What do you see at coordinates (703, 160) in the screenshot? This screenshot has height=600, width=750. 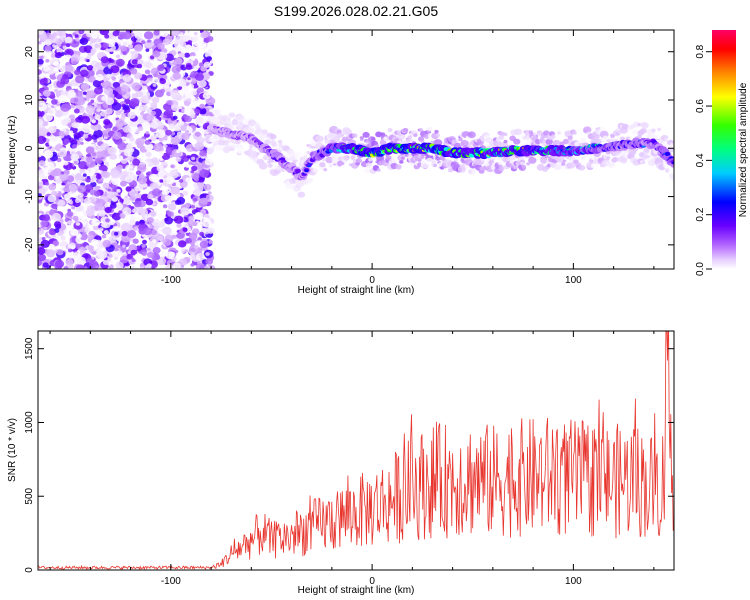 I see `colorbar-ticks: 0.0 0.2 0.4 0.6 0.8` at bounding box center [703, 160].